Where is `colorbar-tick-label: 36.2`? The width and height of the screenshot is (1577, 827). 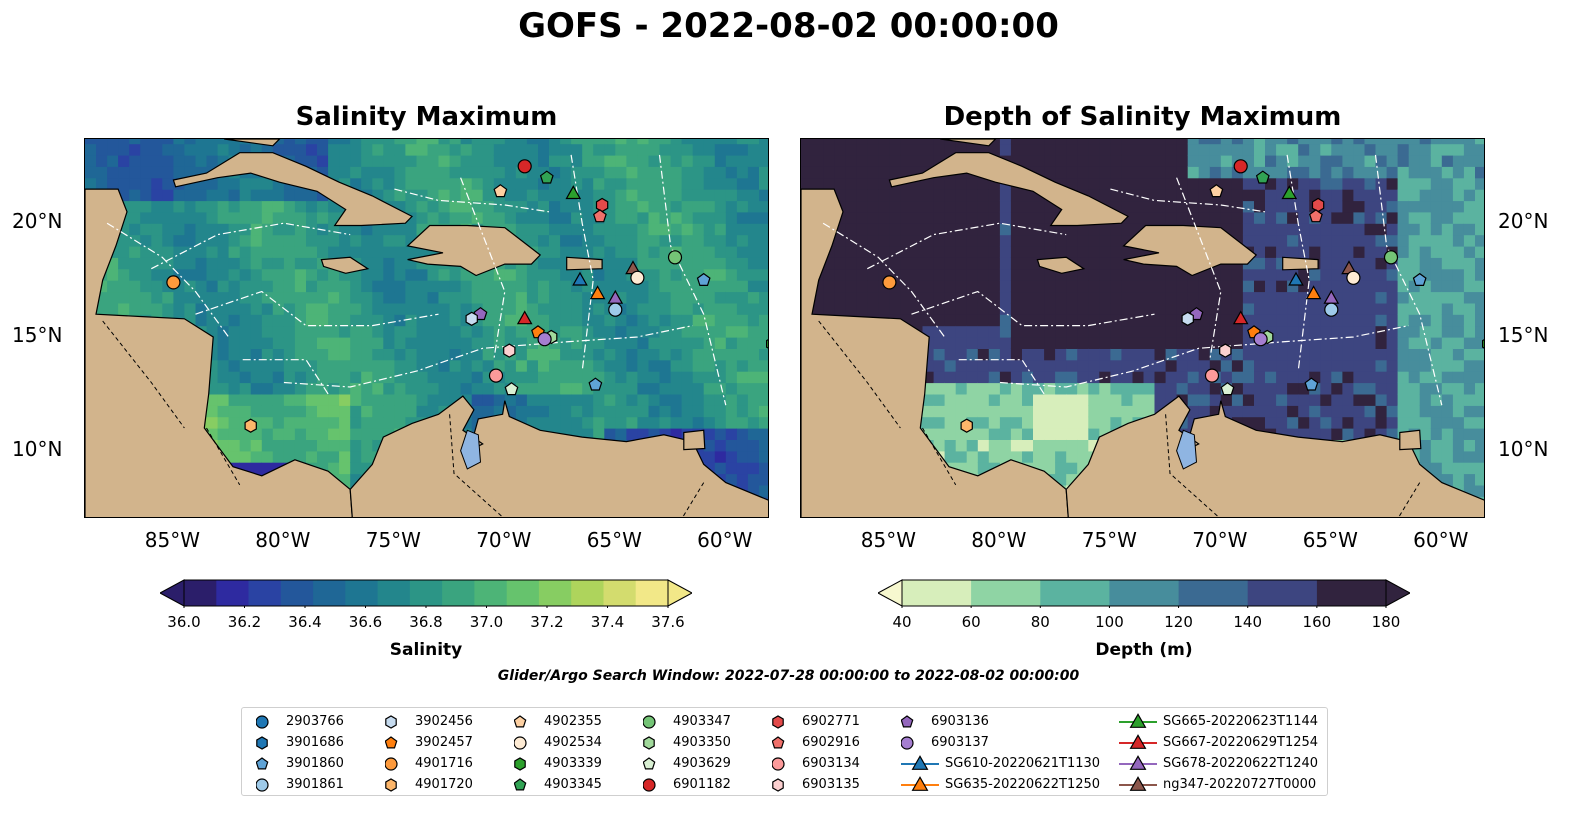 colorbar-tick-label: 36.2 is located at coordinates (244, 622).